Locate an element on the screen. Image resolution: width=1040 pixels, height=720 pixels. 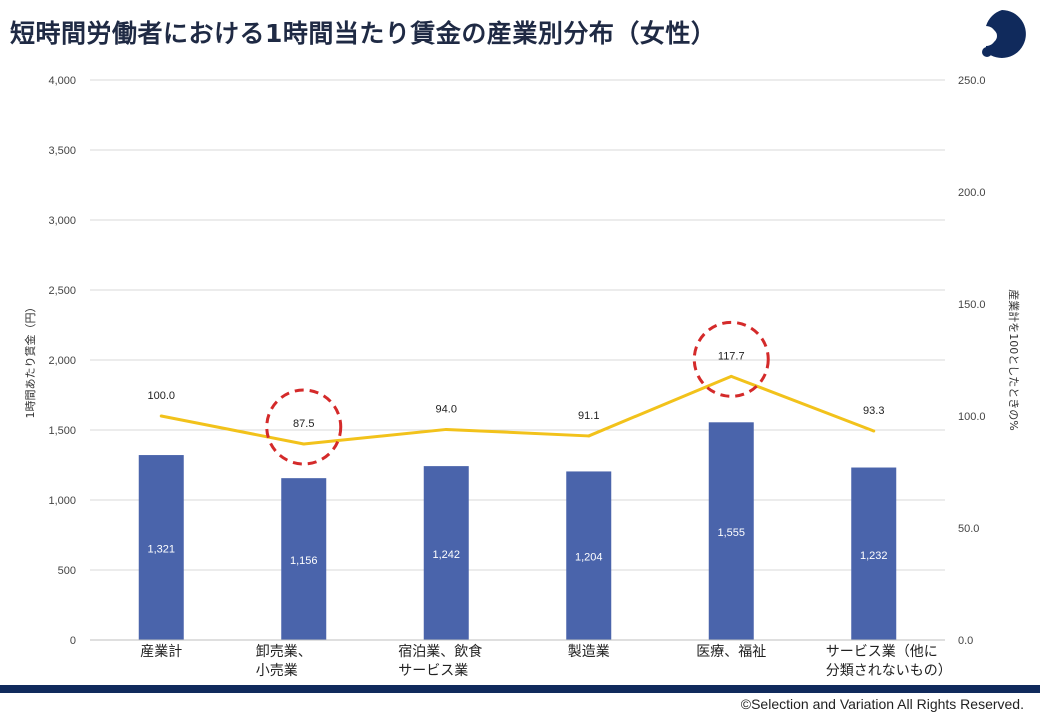
bar-value-label: 1,555 is located at coordinates (731, 533).